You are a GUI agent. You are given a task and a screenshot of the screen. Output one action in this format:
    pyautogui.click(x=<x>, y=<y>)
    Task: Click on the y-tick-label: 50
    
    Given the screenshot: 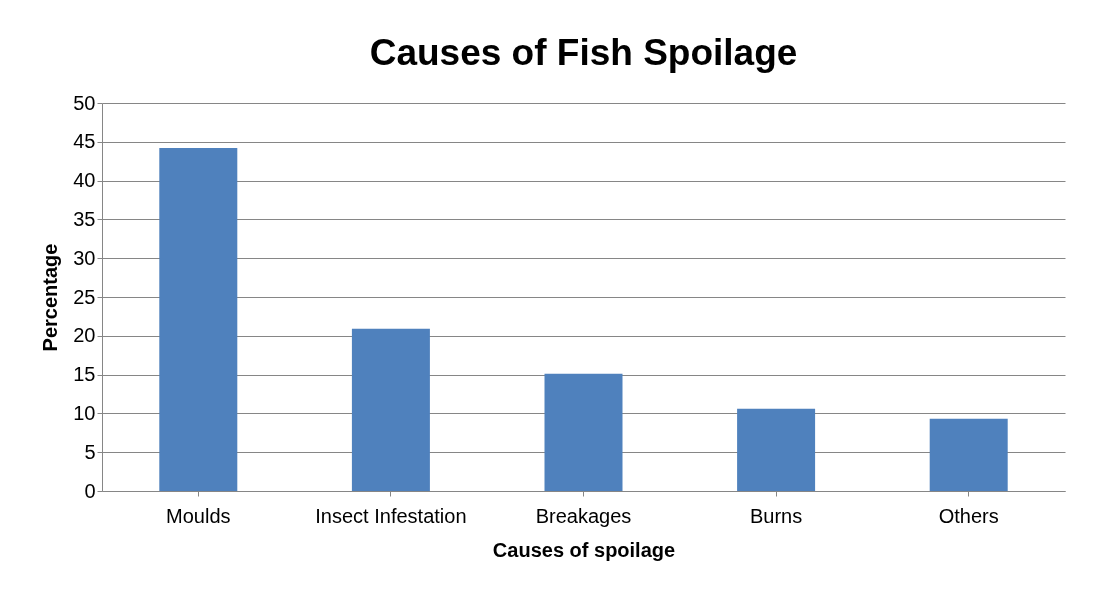 What is the action you would take?
    pyautogui.click(x=84, y=102)
    